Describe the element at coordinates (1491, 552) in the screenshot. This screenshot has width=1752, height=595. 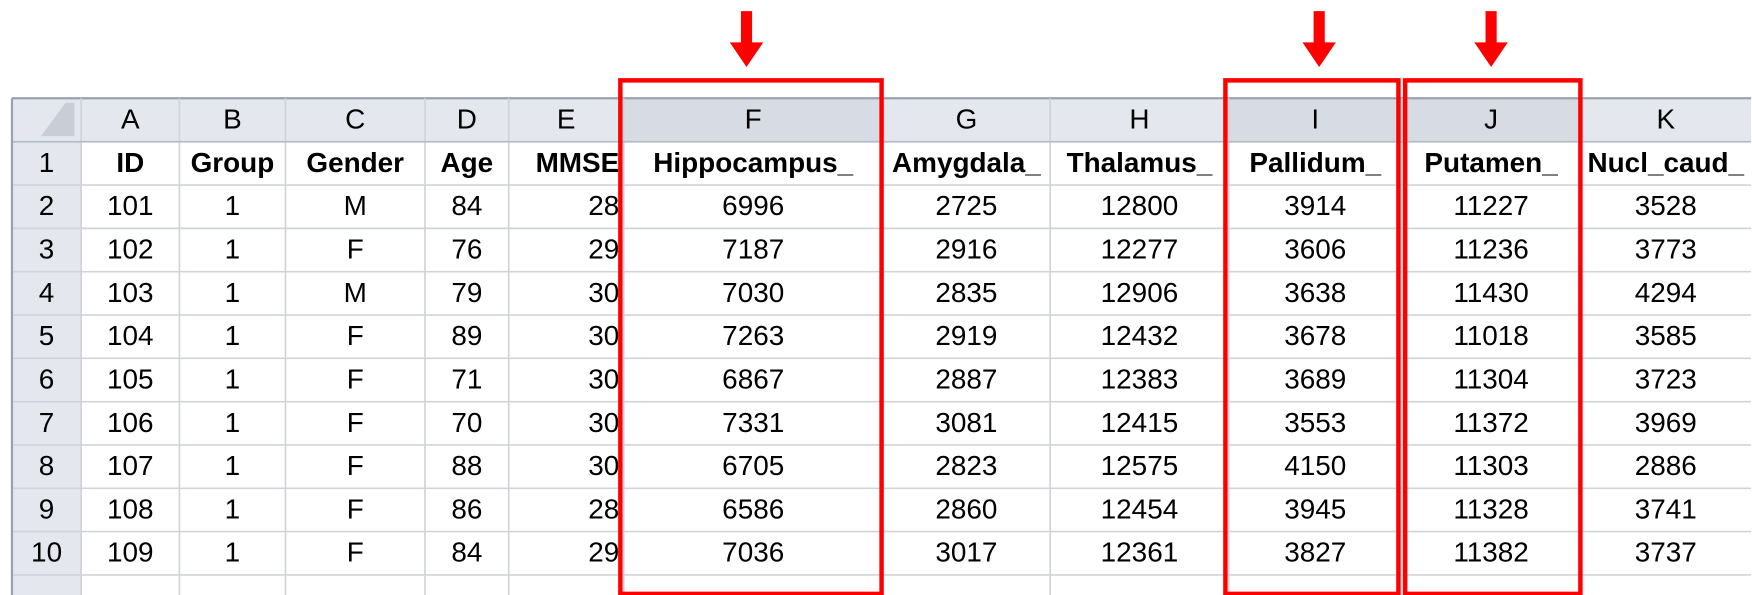
I see `cell: 11382` at that location.